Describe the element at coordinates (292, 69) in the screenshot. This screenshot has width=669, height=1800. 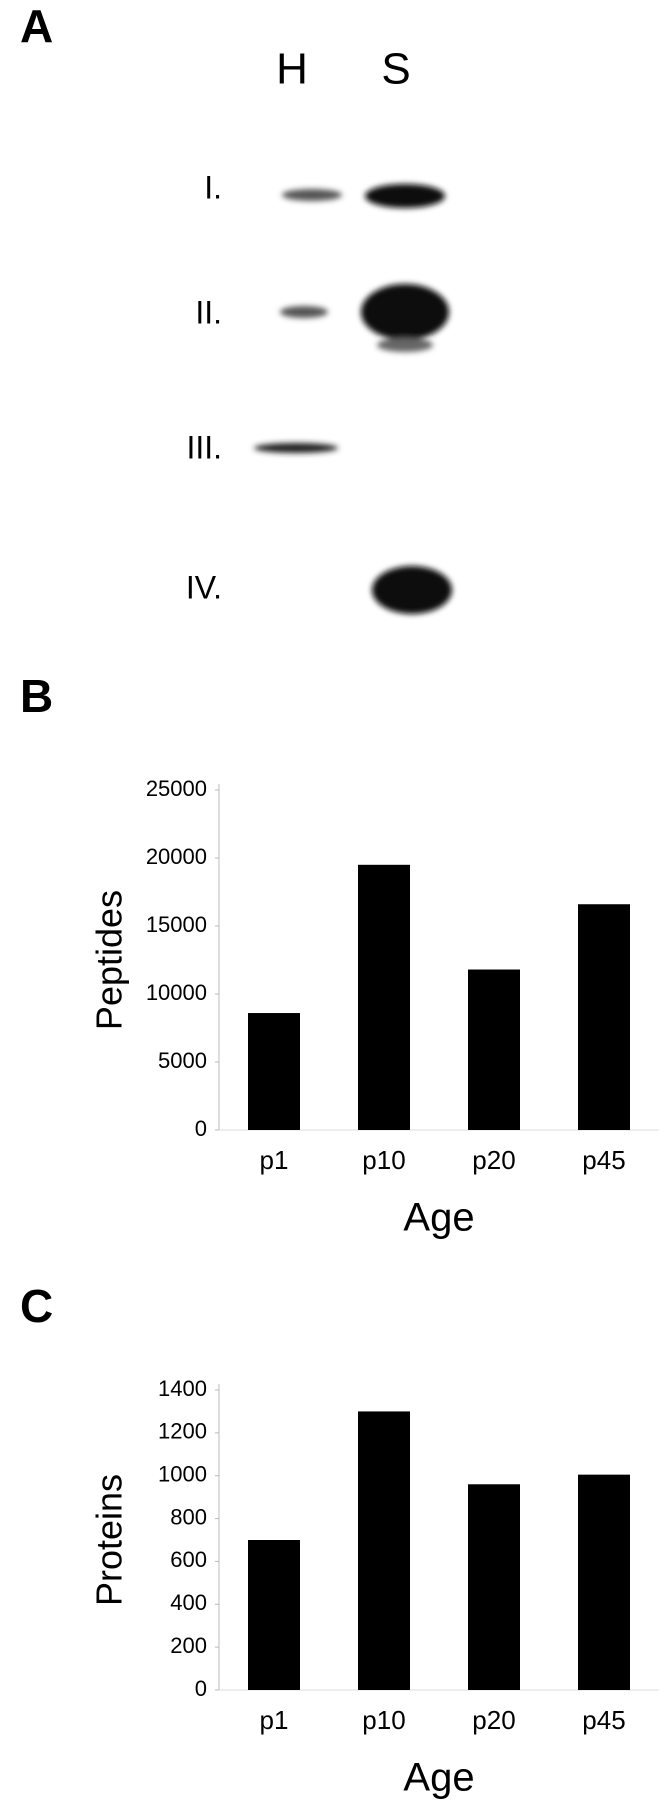
I see `lane-label: H` at that location.